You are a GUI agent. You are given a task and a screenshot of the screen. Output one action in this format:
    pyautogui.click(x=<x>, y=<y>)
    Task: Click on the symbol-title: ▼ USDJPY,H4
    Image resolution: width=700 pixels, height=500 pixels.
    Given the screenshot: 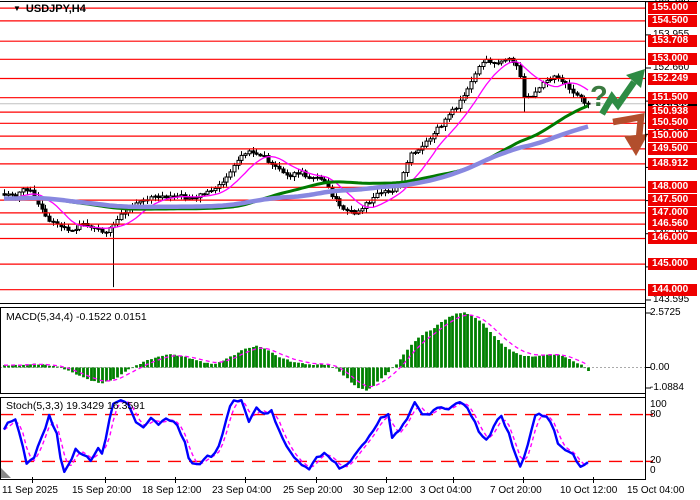 What is the action you would take?
    pyautogui.click(x=49, y=9)
    